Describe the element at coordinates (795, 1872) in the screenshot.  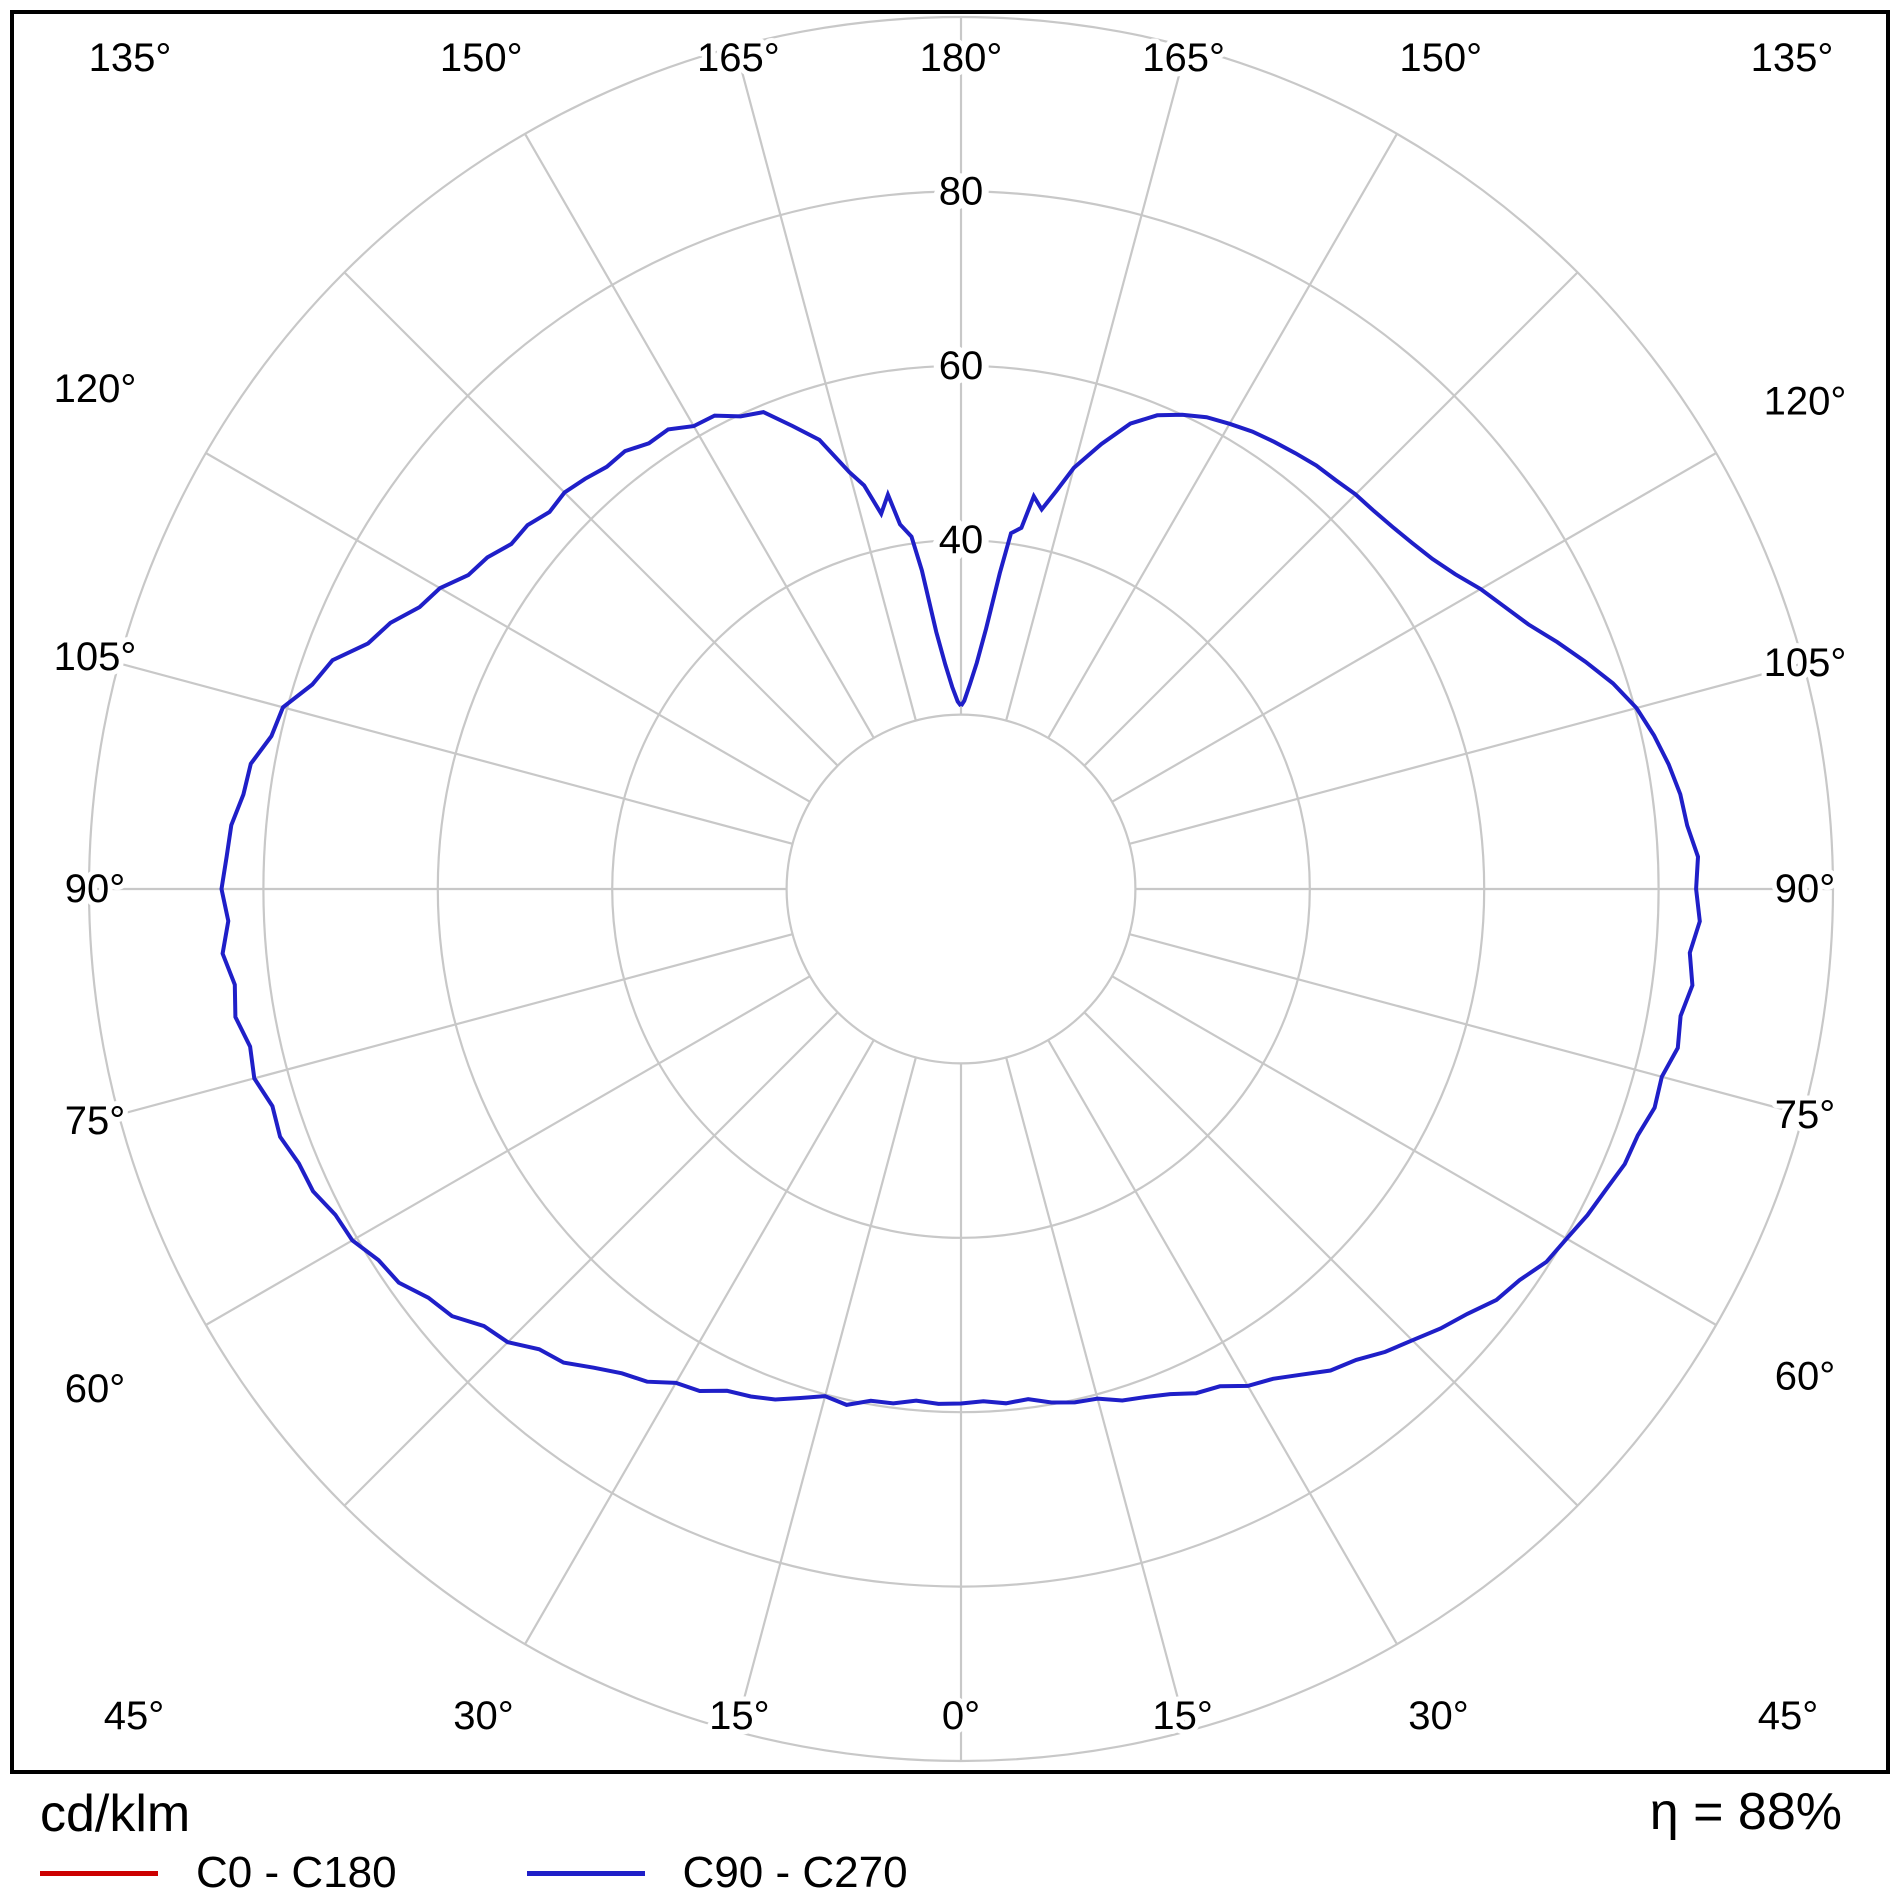
I see `legend-label-c90-c270: C90 - C270` at that location.